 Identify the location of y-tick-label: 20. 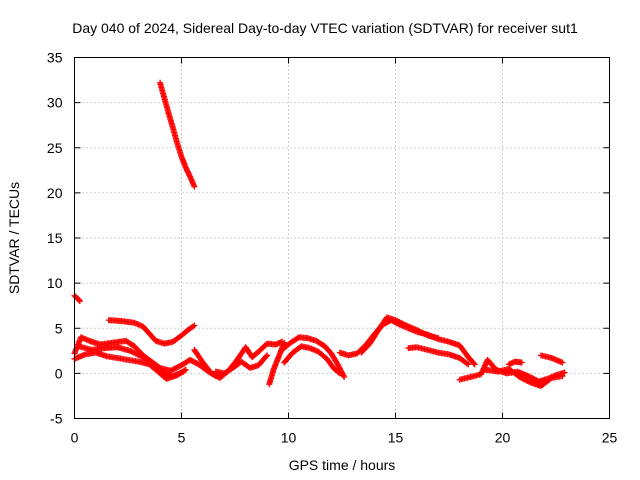
(55, 193).